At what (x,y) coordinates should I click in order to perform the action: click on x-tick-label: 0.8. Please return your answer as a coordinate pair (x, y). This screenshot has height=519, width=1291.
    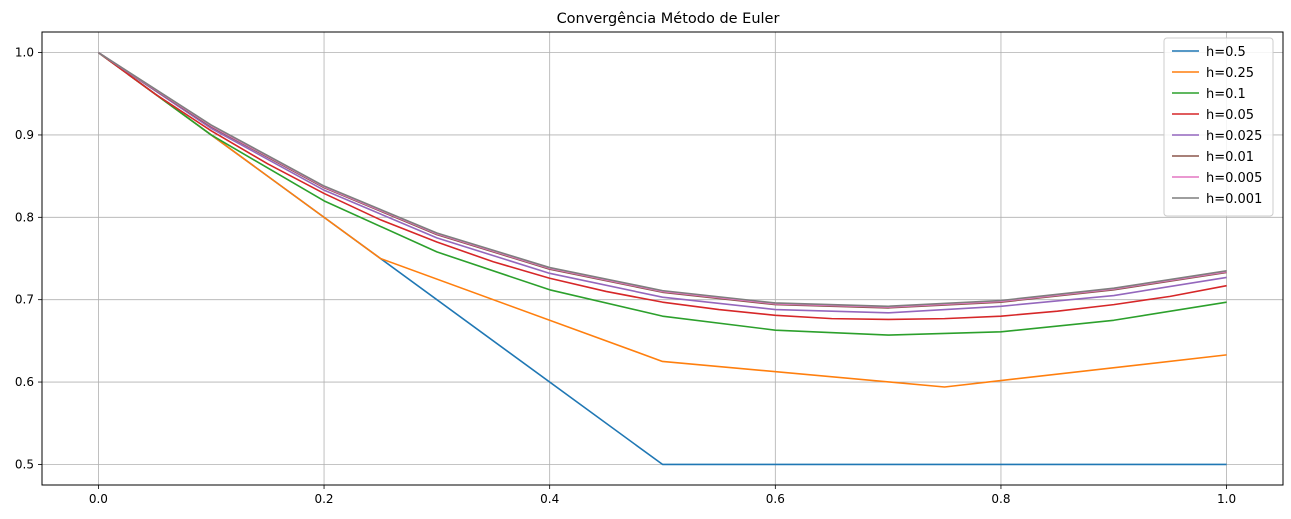
    Looking at the image, I should click on (1000, 499).